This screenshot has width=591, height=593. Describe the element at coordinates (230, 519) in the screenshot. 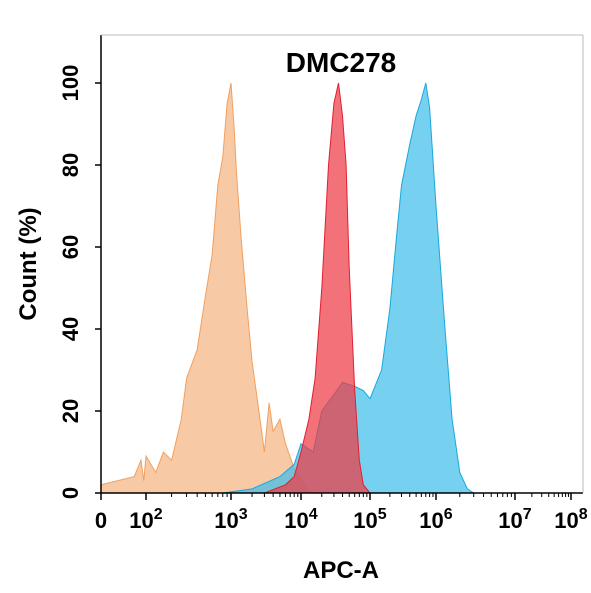

I see `x-tick-label: 10³` at that location.